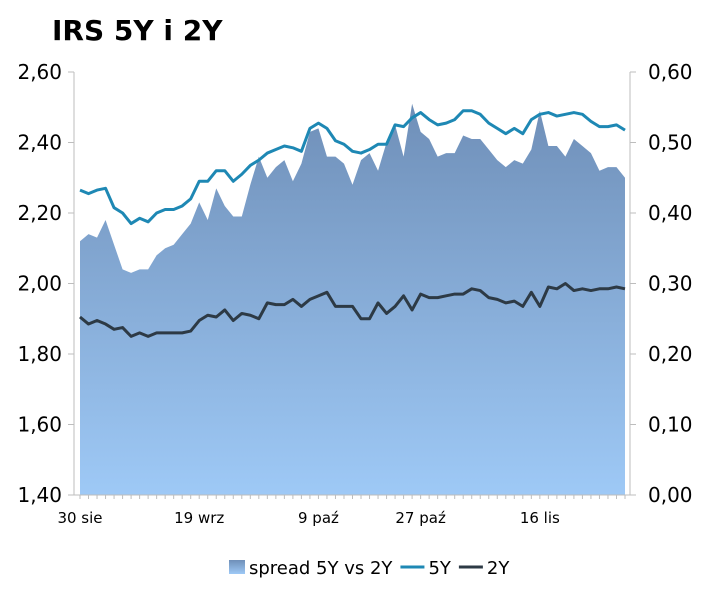 The image size is (703, 592). What do you see at coordinates (439, 568) in the screenshot?
I see `legend-label: 5Y` at bounding box center [439, 568].